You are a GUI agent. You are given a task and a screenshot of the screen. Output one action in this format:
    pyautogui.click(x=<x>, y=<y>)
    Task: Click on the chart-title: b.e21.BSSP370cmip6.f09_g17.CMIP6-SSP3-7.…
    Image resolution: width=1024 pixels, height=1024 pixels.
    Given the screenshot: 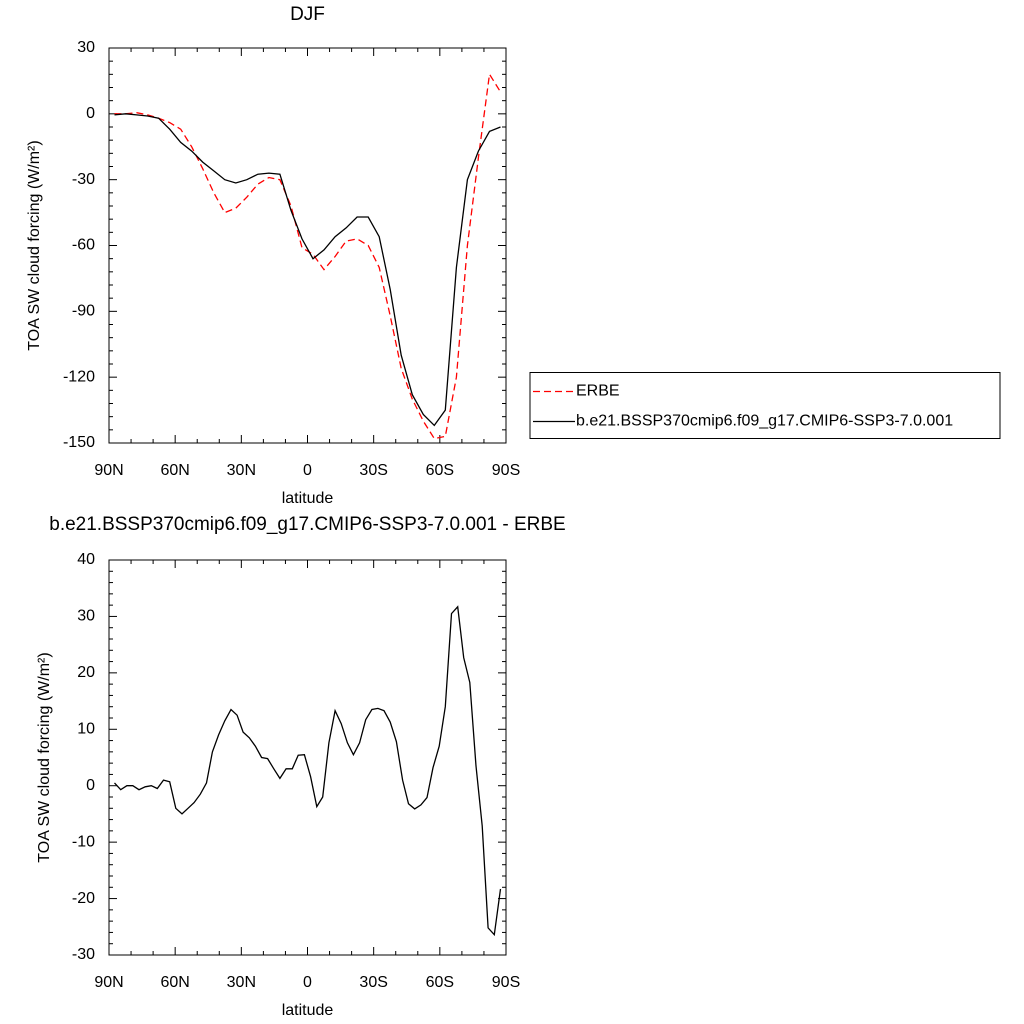 What is the action you would take?
    pyautogui.click(x=307, y=524)
    